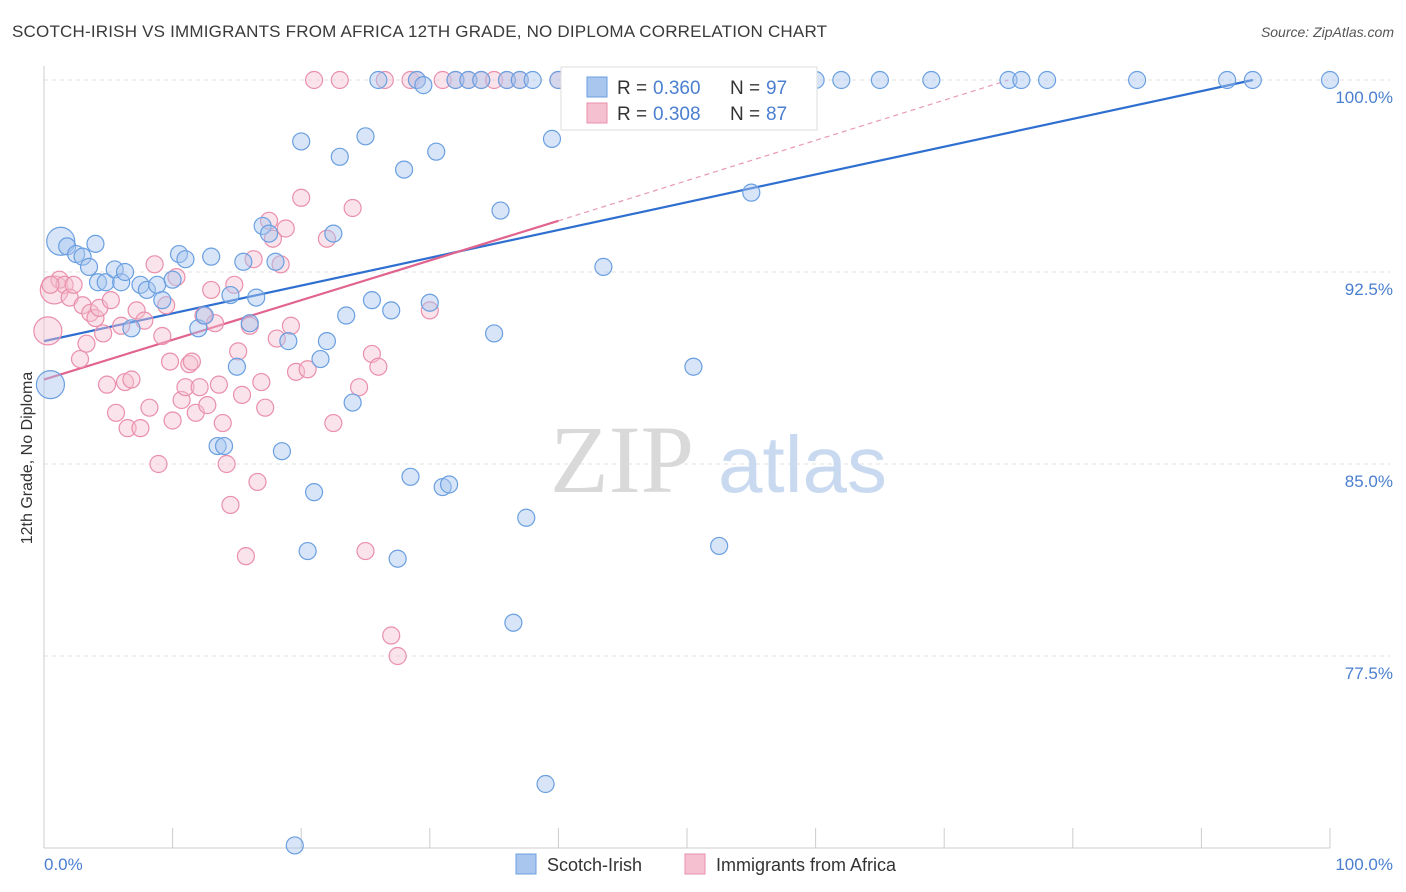 Image resolution: width=1406 pixels, height=892 pixels. What do you see at coordinates (63, 864) in the screenshot?
I see `x-tick-label-min: 0.0%` at bounding box center [63, 864].